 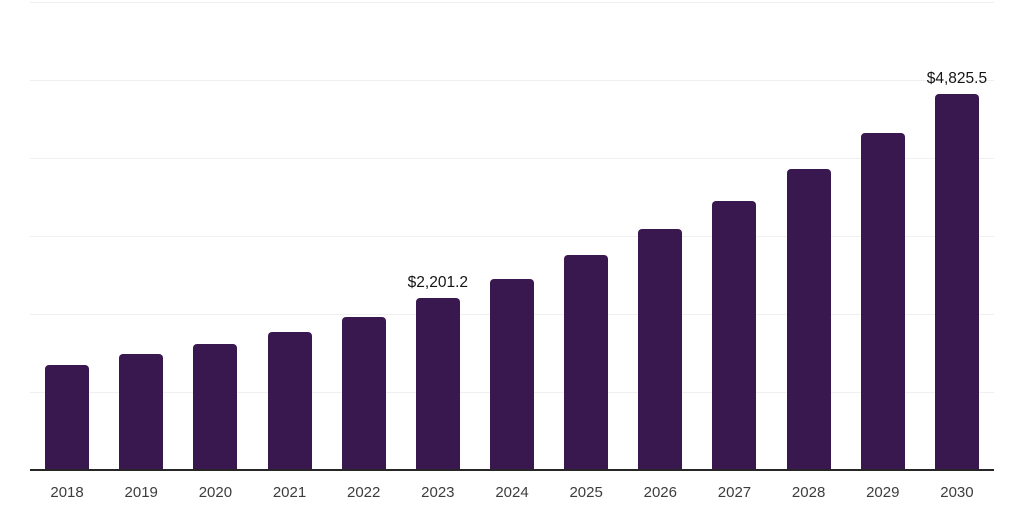 What do you see at coordinates (660, 492) in the screenshot?
I see `x-tick-2026: 2026` at bounding box center [660, 492].